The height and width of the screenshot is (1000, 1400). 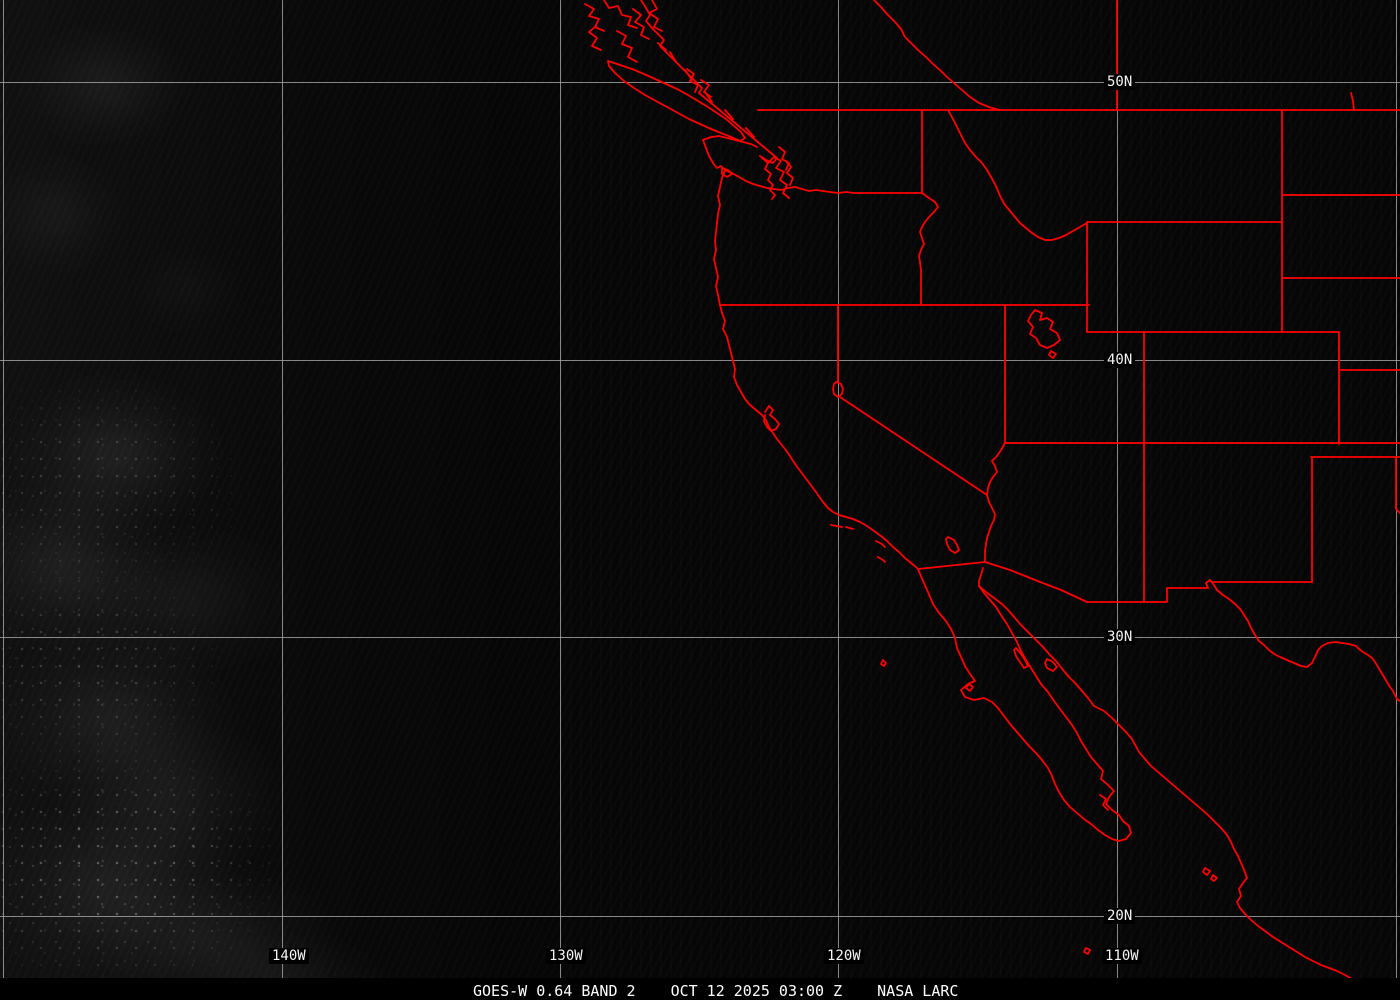 I want to click on mexico-borders-coast, so click(x=1158, y=776).